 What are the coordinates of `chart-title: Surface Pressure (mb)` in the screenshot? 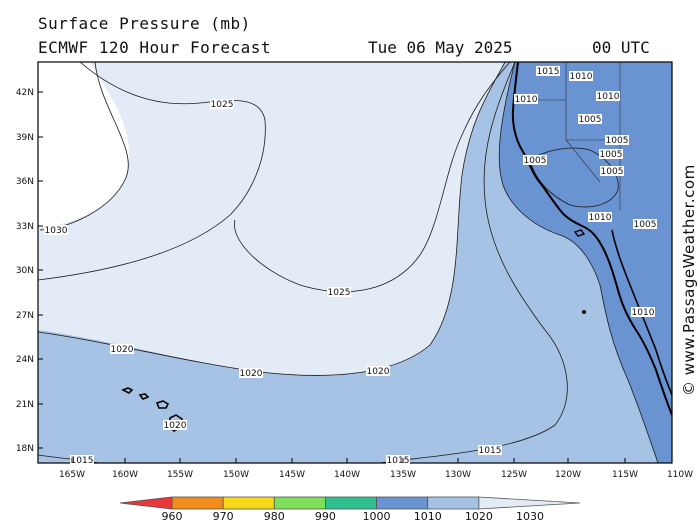 It's located at (144, 23).